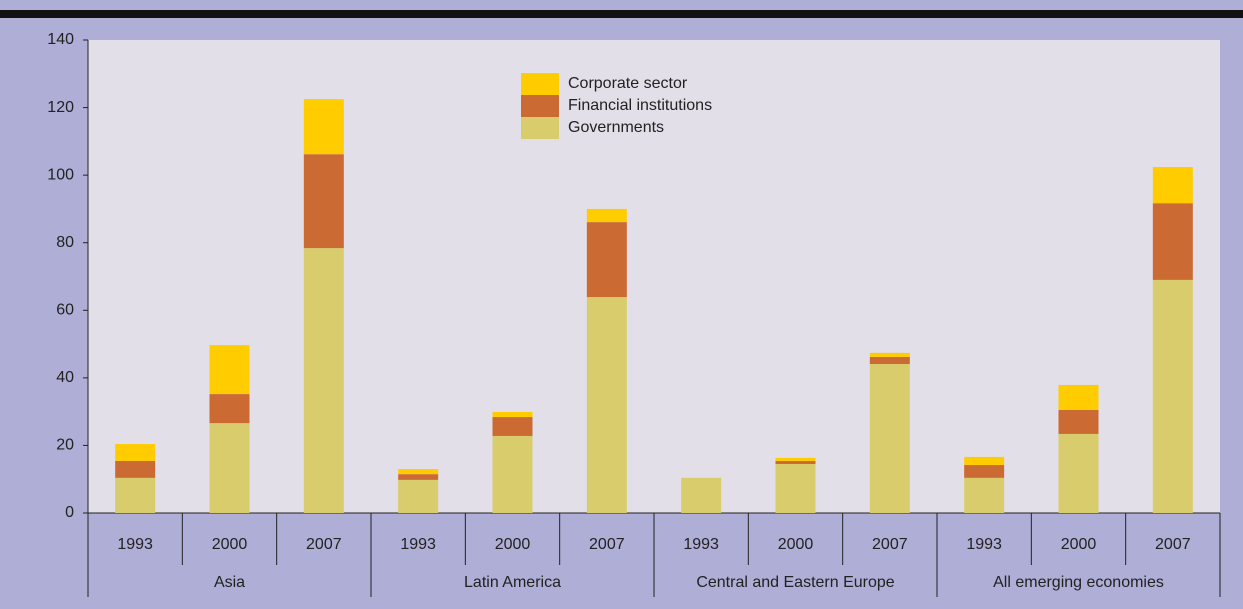 Image resolution: width=1243 pixels, height=609 pixels. What do you see at coordinates (69, 512) in the screenshot?
I see `y-tick-label: 0` at bounding box center [69, 512].